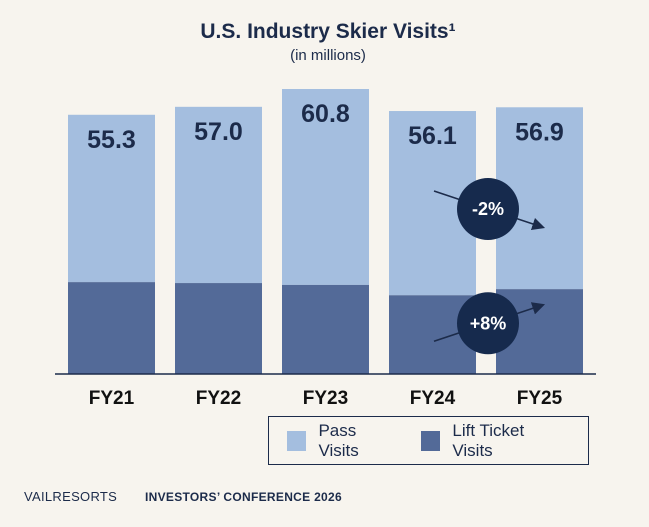 The image size is (649, 527). Describe the element at coordinates (488, 440) in the screenshot. I see `legend-label-lift: Lift Ticket Visits` at that location.